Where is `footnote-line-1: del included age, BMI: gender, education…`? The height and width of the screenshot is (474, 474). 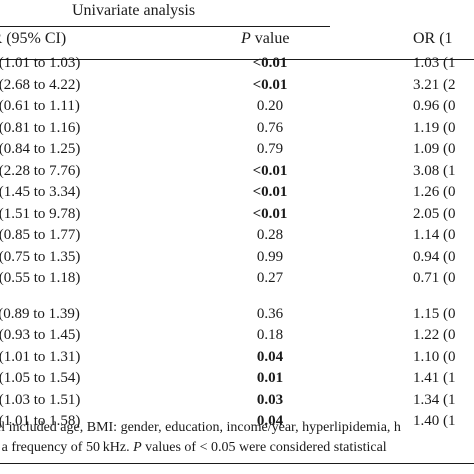
footnote-line-1: del included age, BMI: gender, education… is located at coordinates (200, 427).